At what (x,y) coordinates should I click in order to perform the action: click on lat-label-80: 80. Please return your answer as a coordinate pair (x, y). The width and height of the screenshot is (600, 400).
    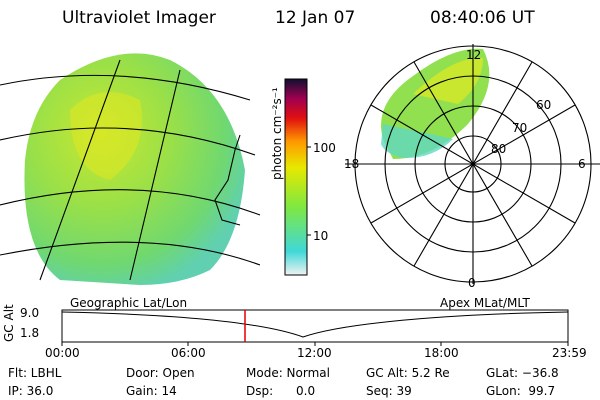
    Looking at the image, I should click on (499, 149).